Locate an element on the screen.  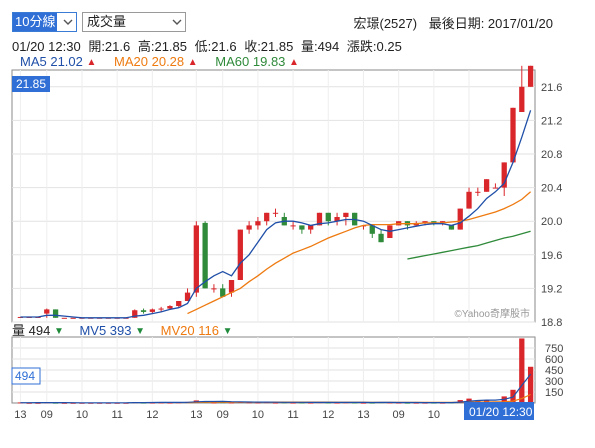
time-axis: 1309101112130910111213091011 is located at coordinates (244, 415).